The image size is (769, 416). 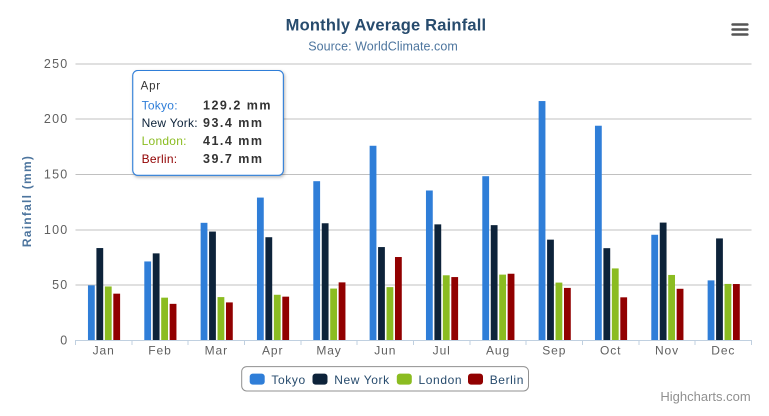 What do you see at coordinates (56, 64) in the screenshot?
I see `svg-text: 250` at bounding box center [56, 64].